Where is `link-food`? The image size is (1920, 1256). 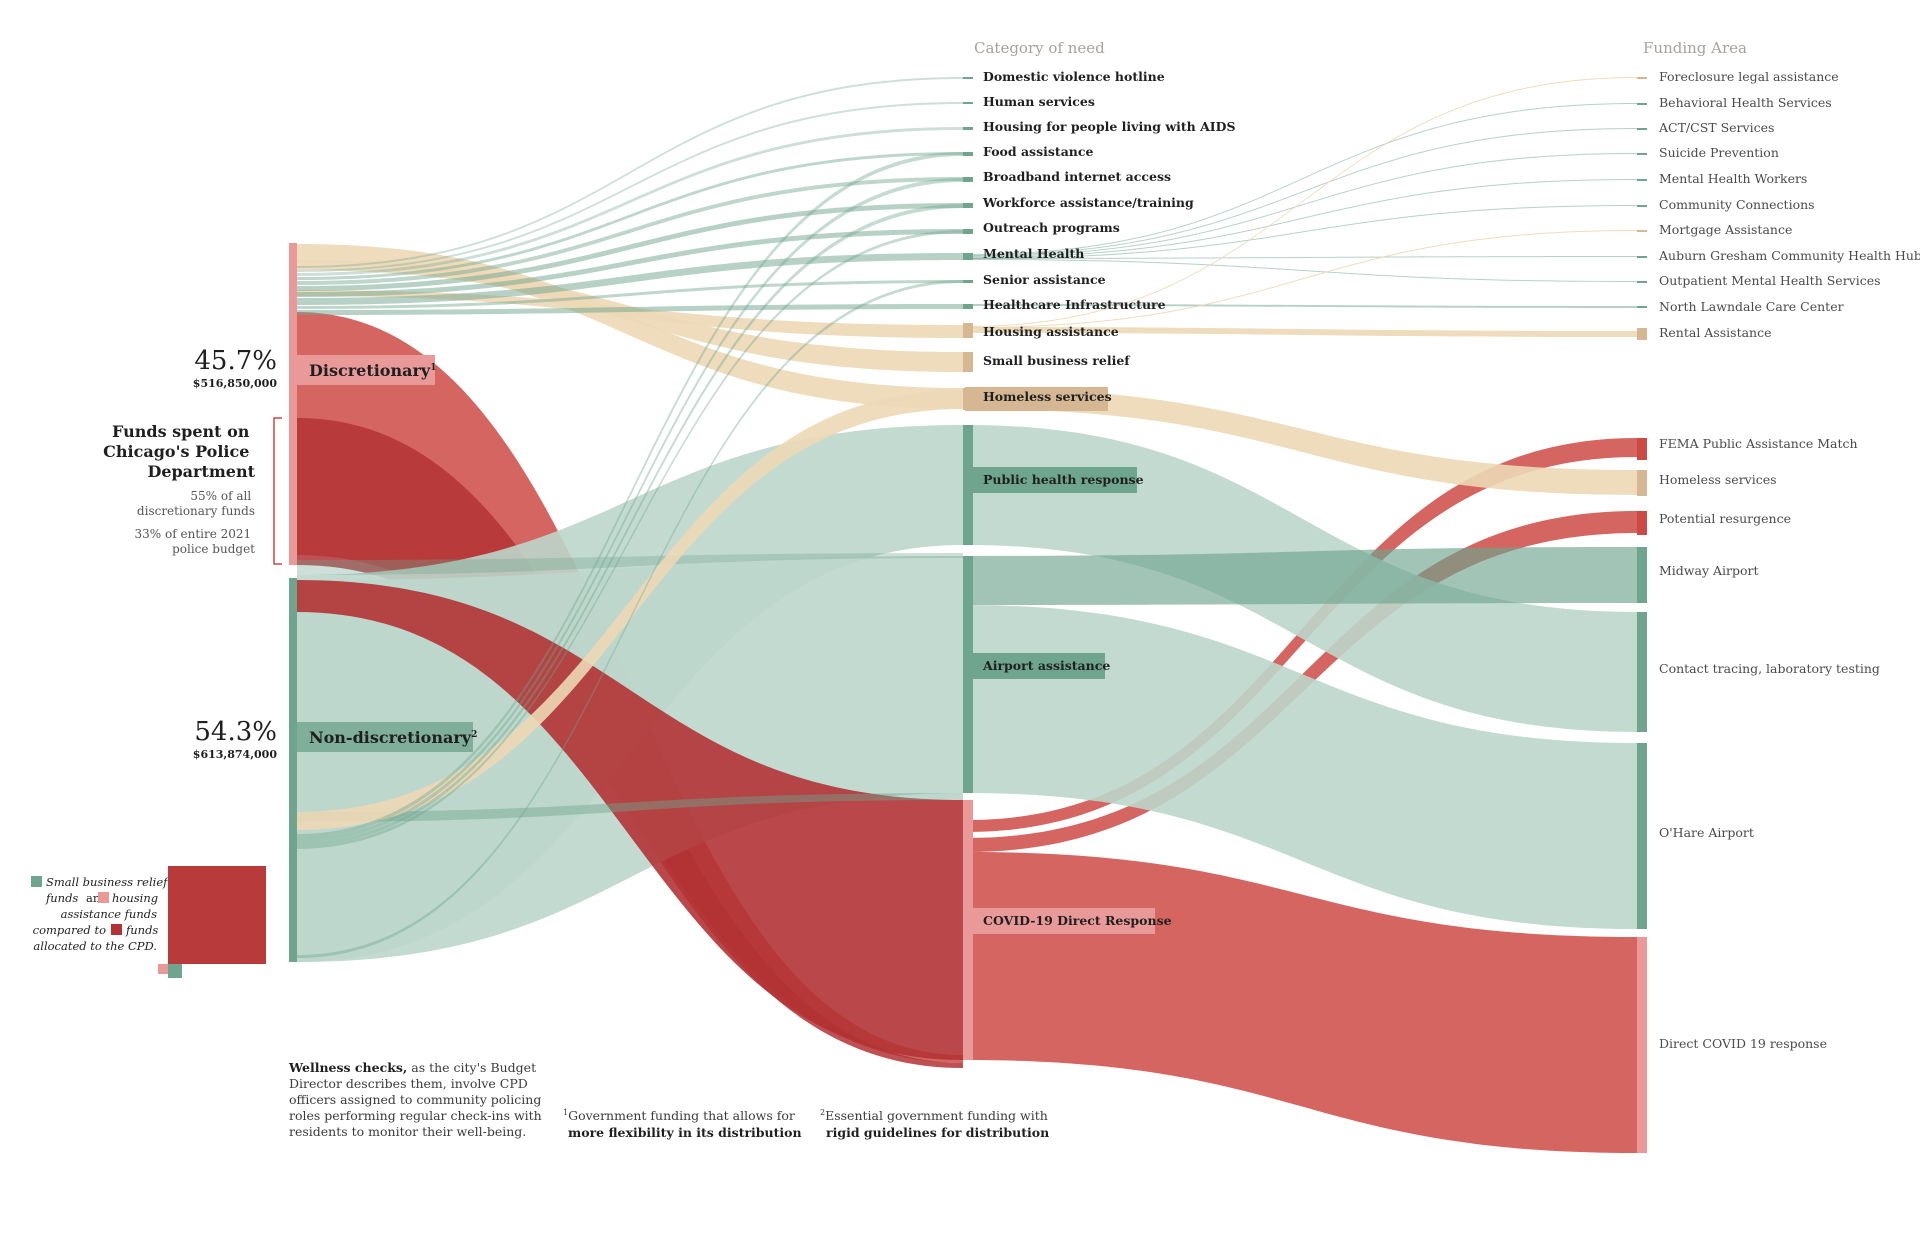 link-food is located at coordinates (630, 216).